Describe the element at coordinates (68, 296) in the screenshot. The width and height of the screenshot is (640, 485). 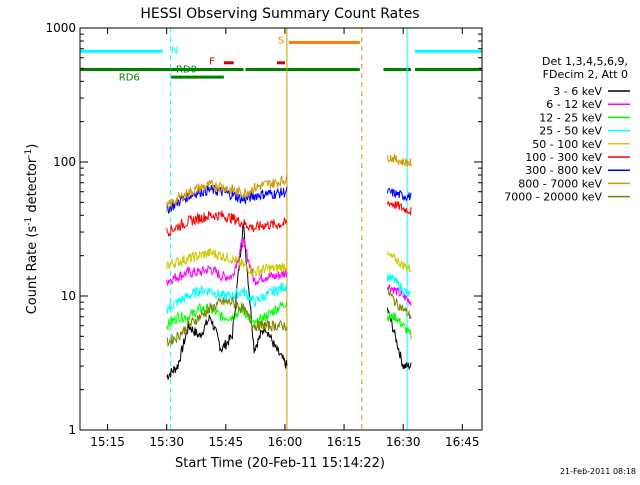
I see `y-tick-label: 10` at that location.